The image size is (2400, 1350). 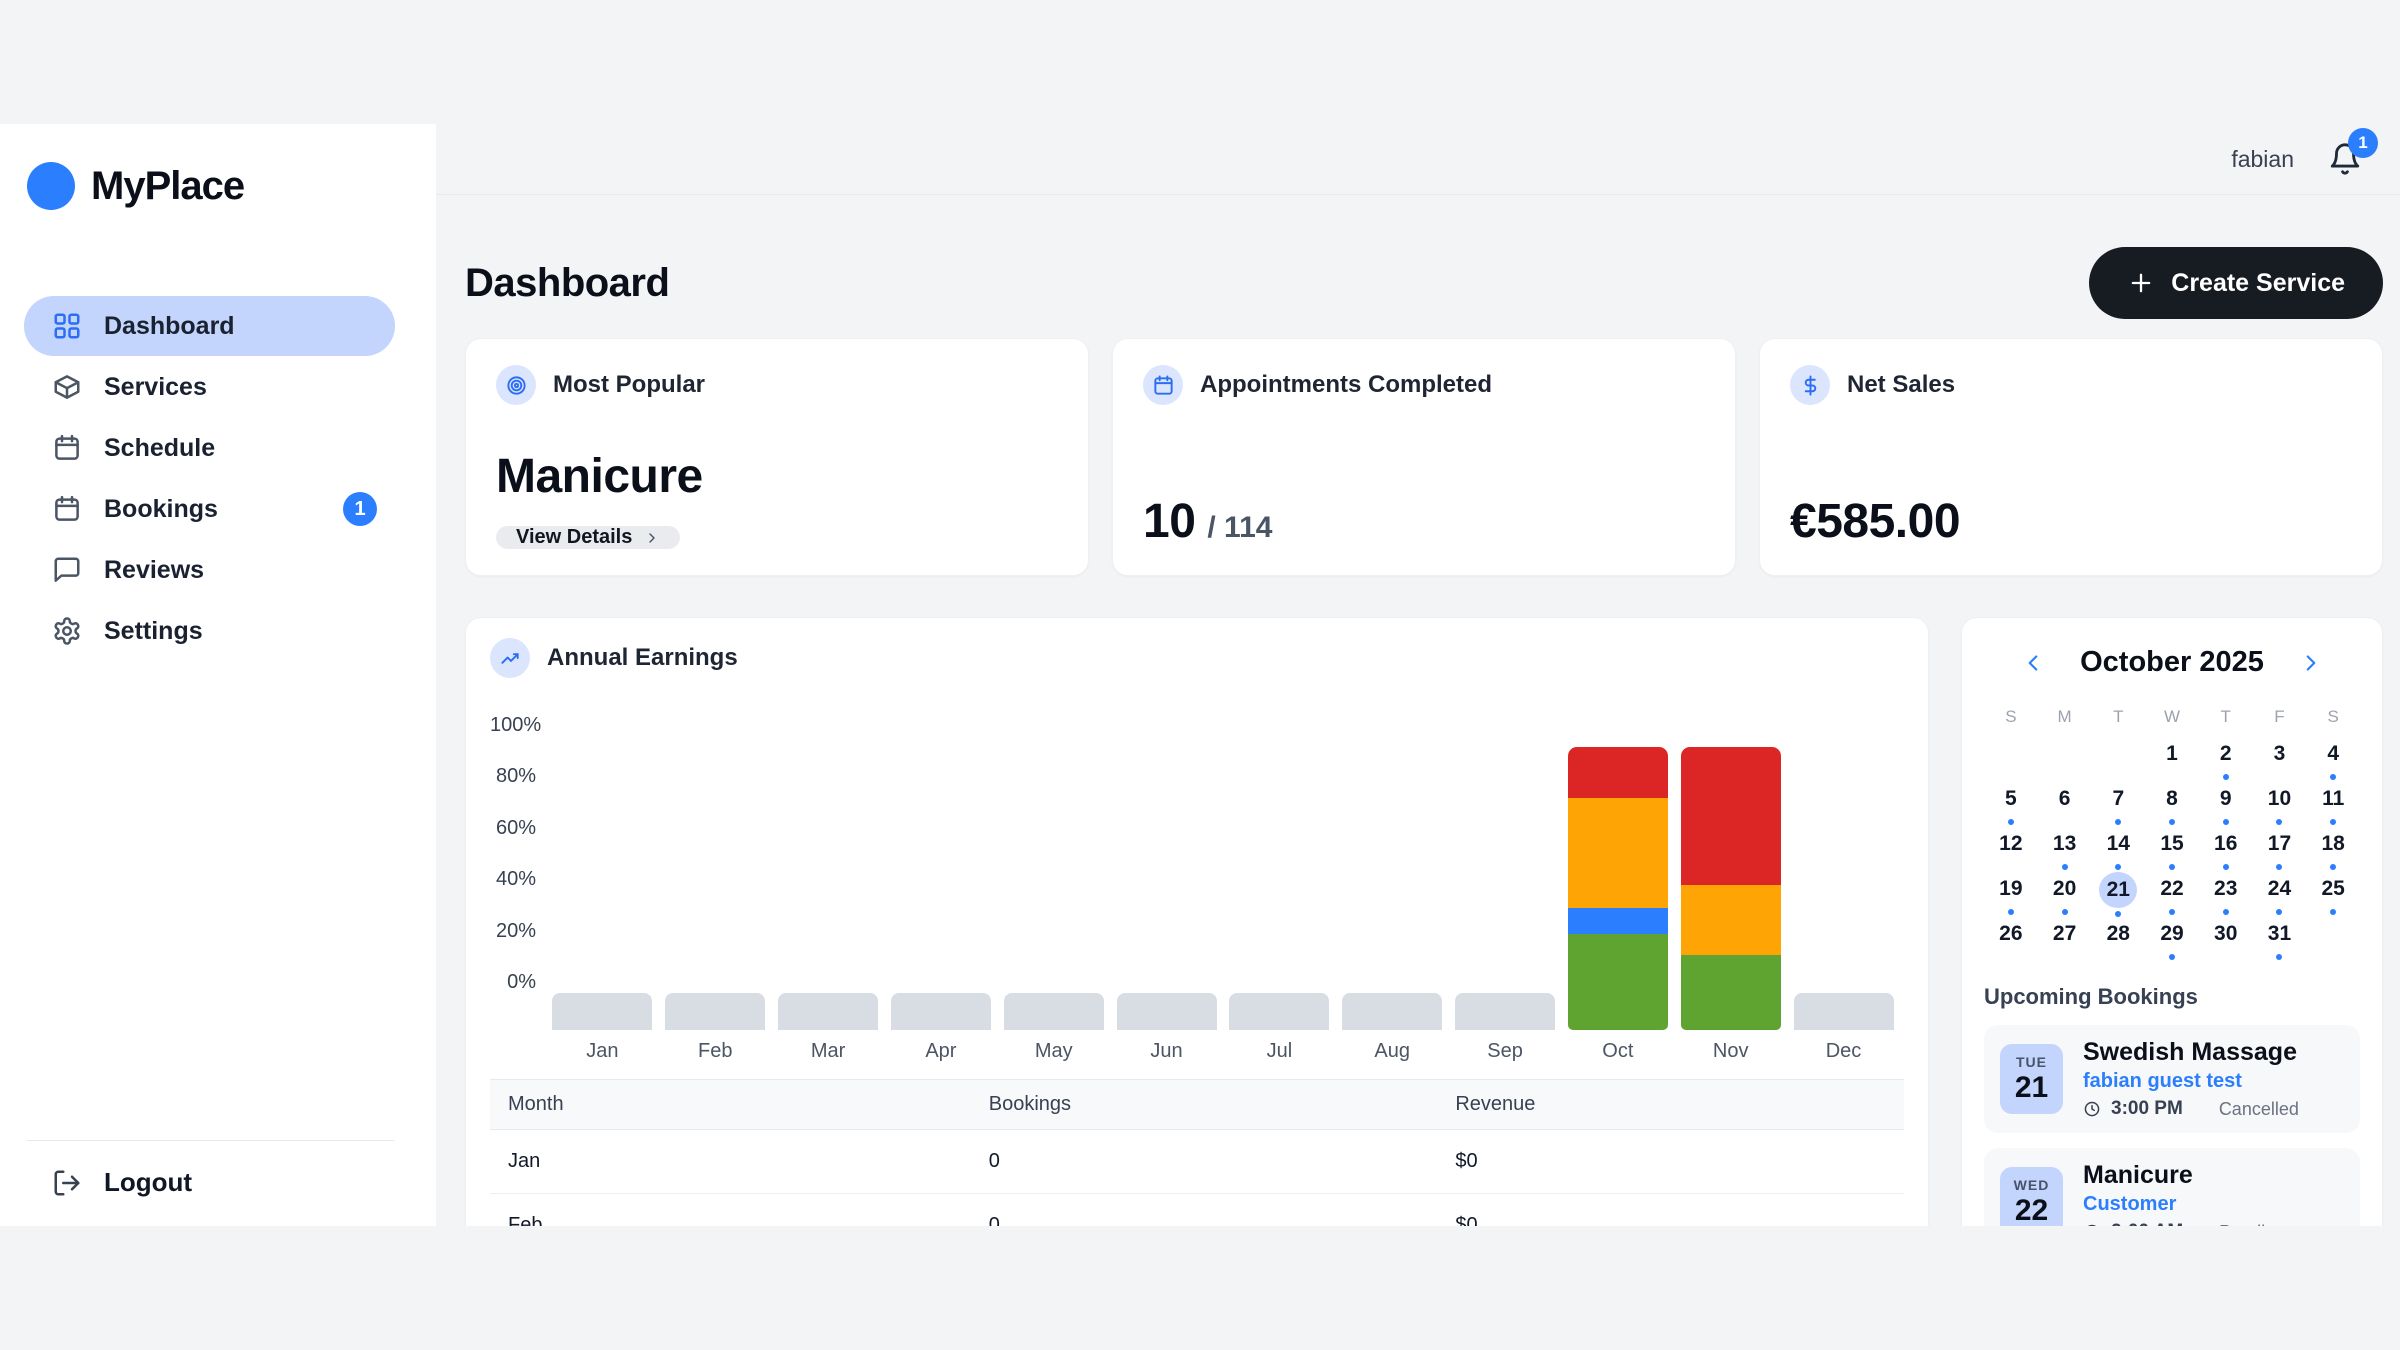 What do you see at coordinates (2011, 939) in the screenshot?
I see `calendar-day-26: 26` at bounding box center [2011, 939].